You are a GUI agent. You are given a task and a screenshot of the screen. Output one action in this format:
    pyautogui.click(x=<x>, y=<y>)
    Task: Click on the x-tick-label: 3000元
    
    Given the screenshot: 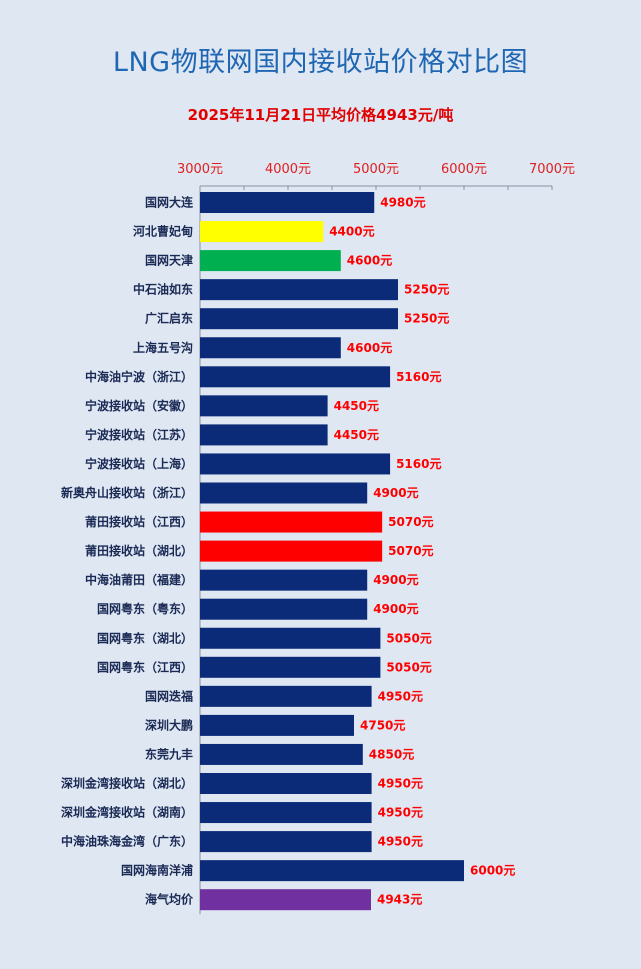 What is the action you would take?
    pyautogui.click(x=200, y=169)
    